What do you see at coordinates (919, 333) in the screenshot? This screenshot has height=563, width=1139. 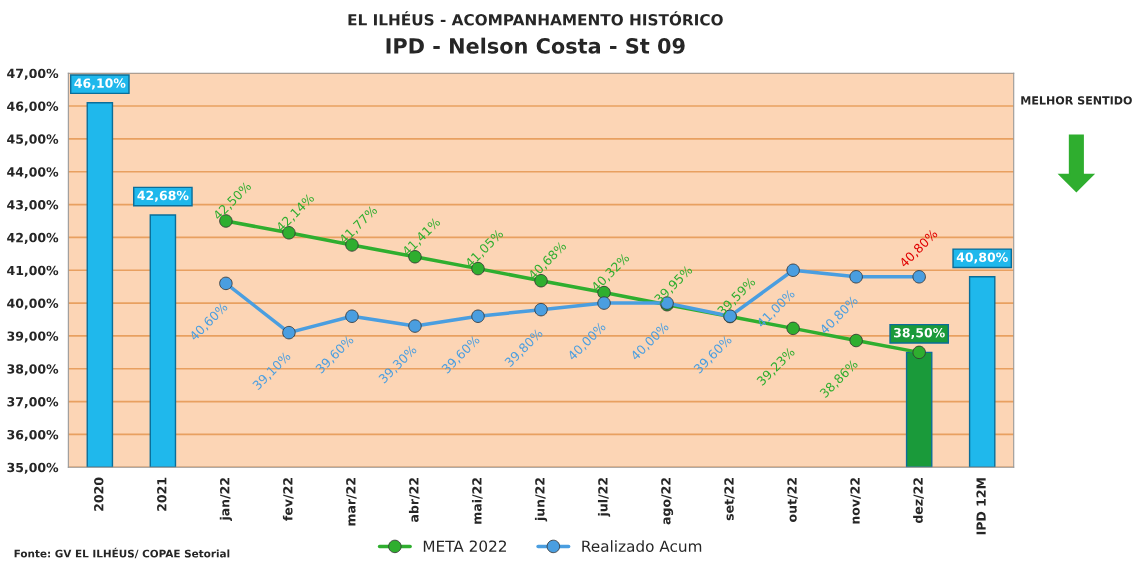 I see `data-label: 38,50%` at bounding box center [919, 333].